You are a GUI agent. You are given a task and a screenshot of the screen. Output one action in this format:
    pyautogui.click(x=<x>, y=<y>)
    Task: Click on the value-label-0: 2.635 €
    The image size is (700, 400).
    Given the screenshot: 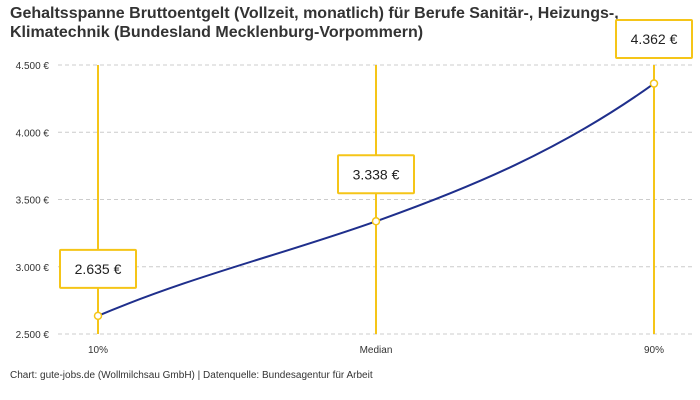 What is the action you would take?
    pyautogui.click(x=98, y=268)
    